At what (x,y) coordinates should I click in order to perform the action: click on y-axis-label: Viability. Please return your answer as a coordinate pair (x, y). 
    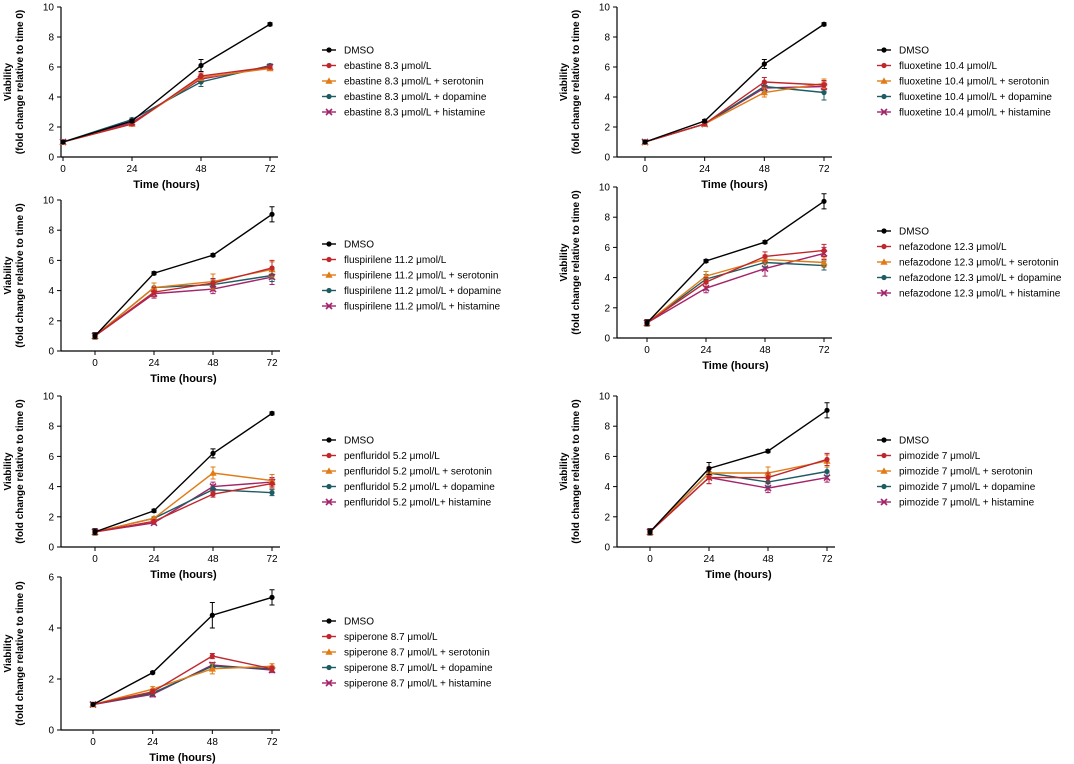
    Looking at the image, I should click on (564, 471).